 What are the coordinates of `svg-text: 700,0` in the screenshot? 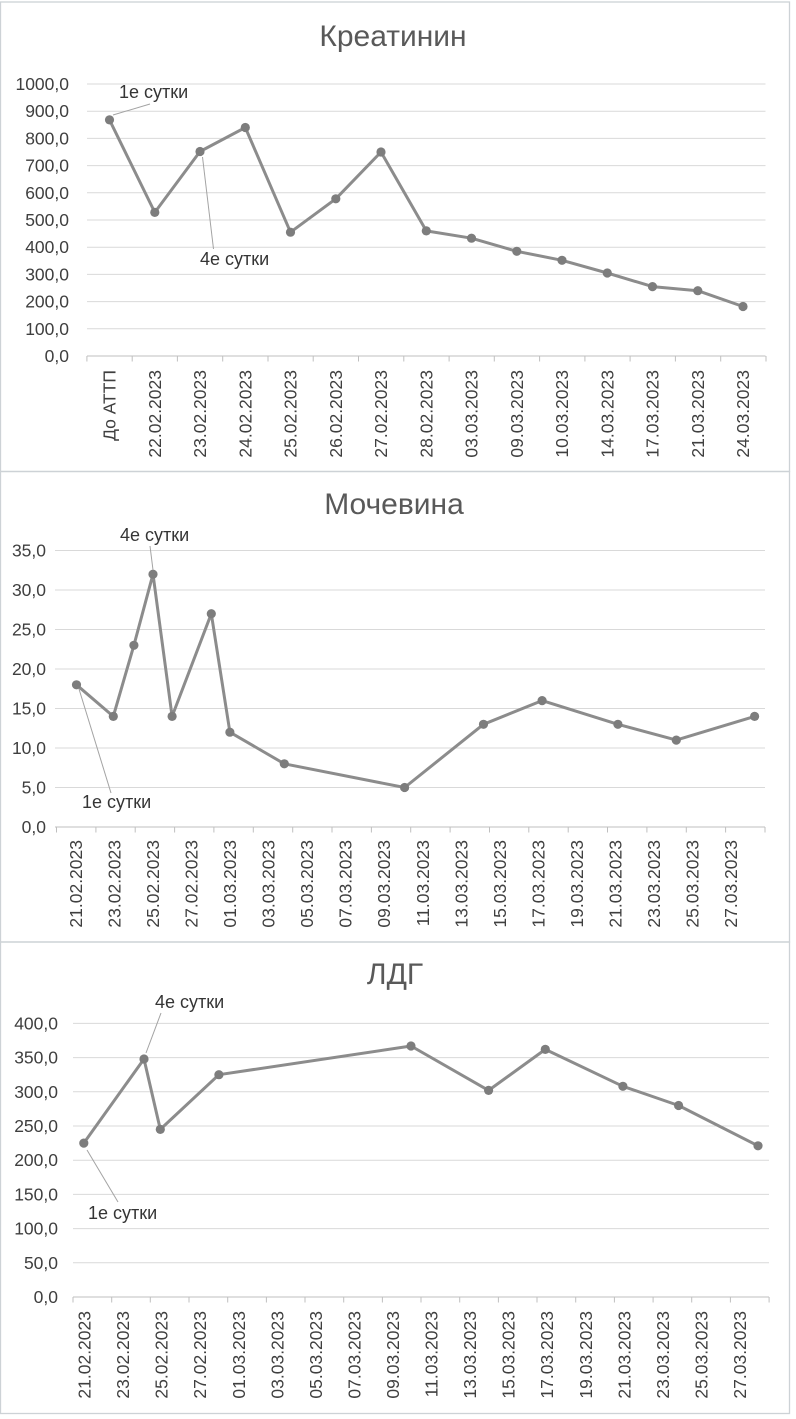 It's located at (47, 166).